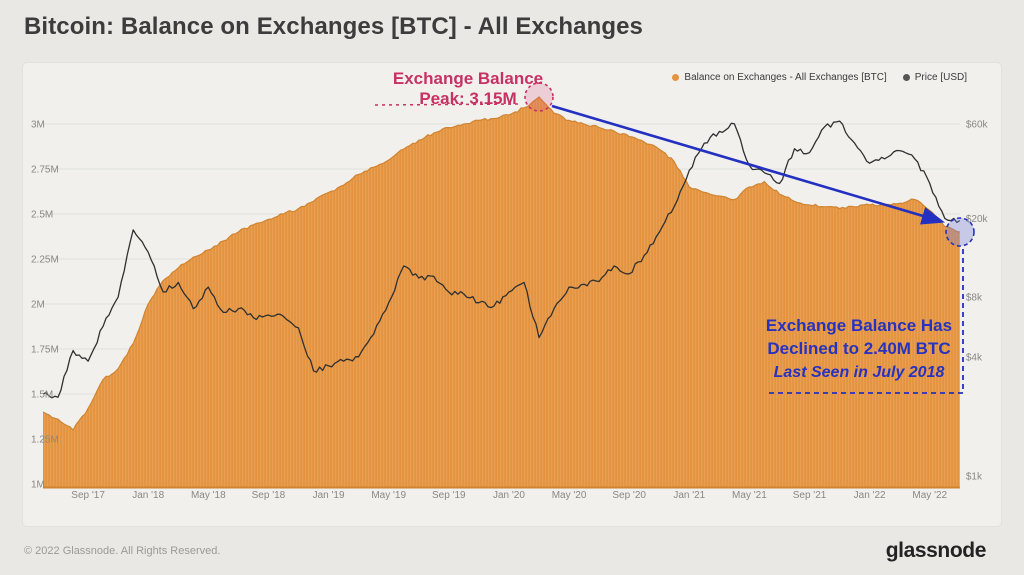 The height and width of the screenshot is (575, 1024). What do you see at coordinates (974, 357) in the screenshot?
I see `svg-text: $4k` at bounding box center [974, 357].